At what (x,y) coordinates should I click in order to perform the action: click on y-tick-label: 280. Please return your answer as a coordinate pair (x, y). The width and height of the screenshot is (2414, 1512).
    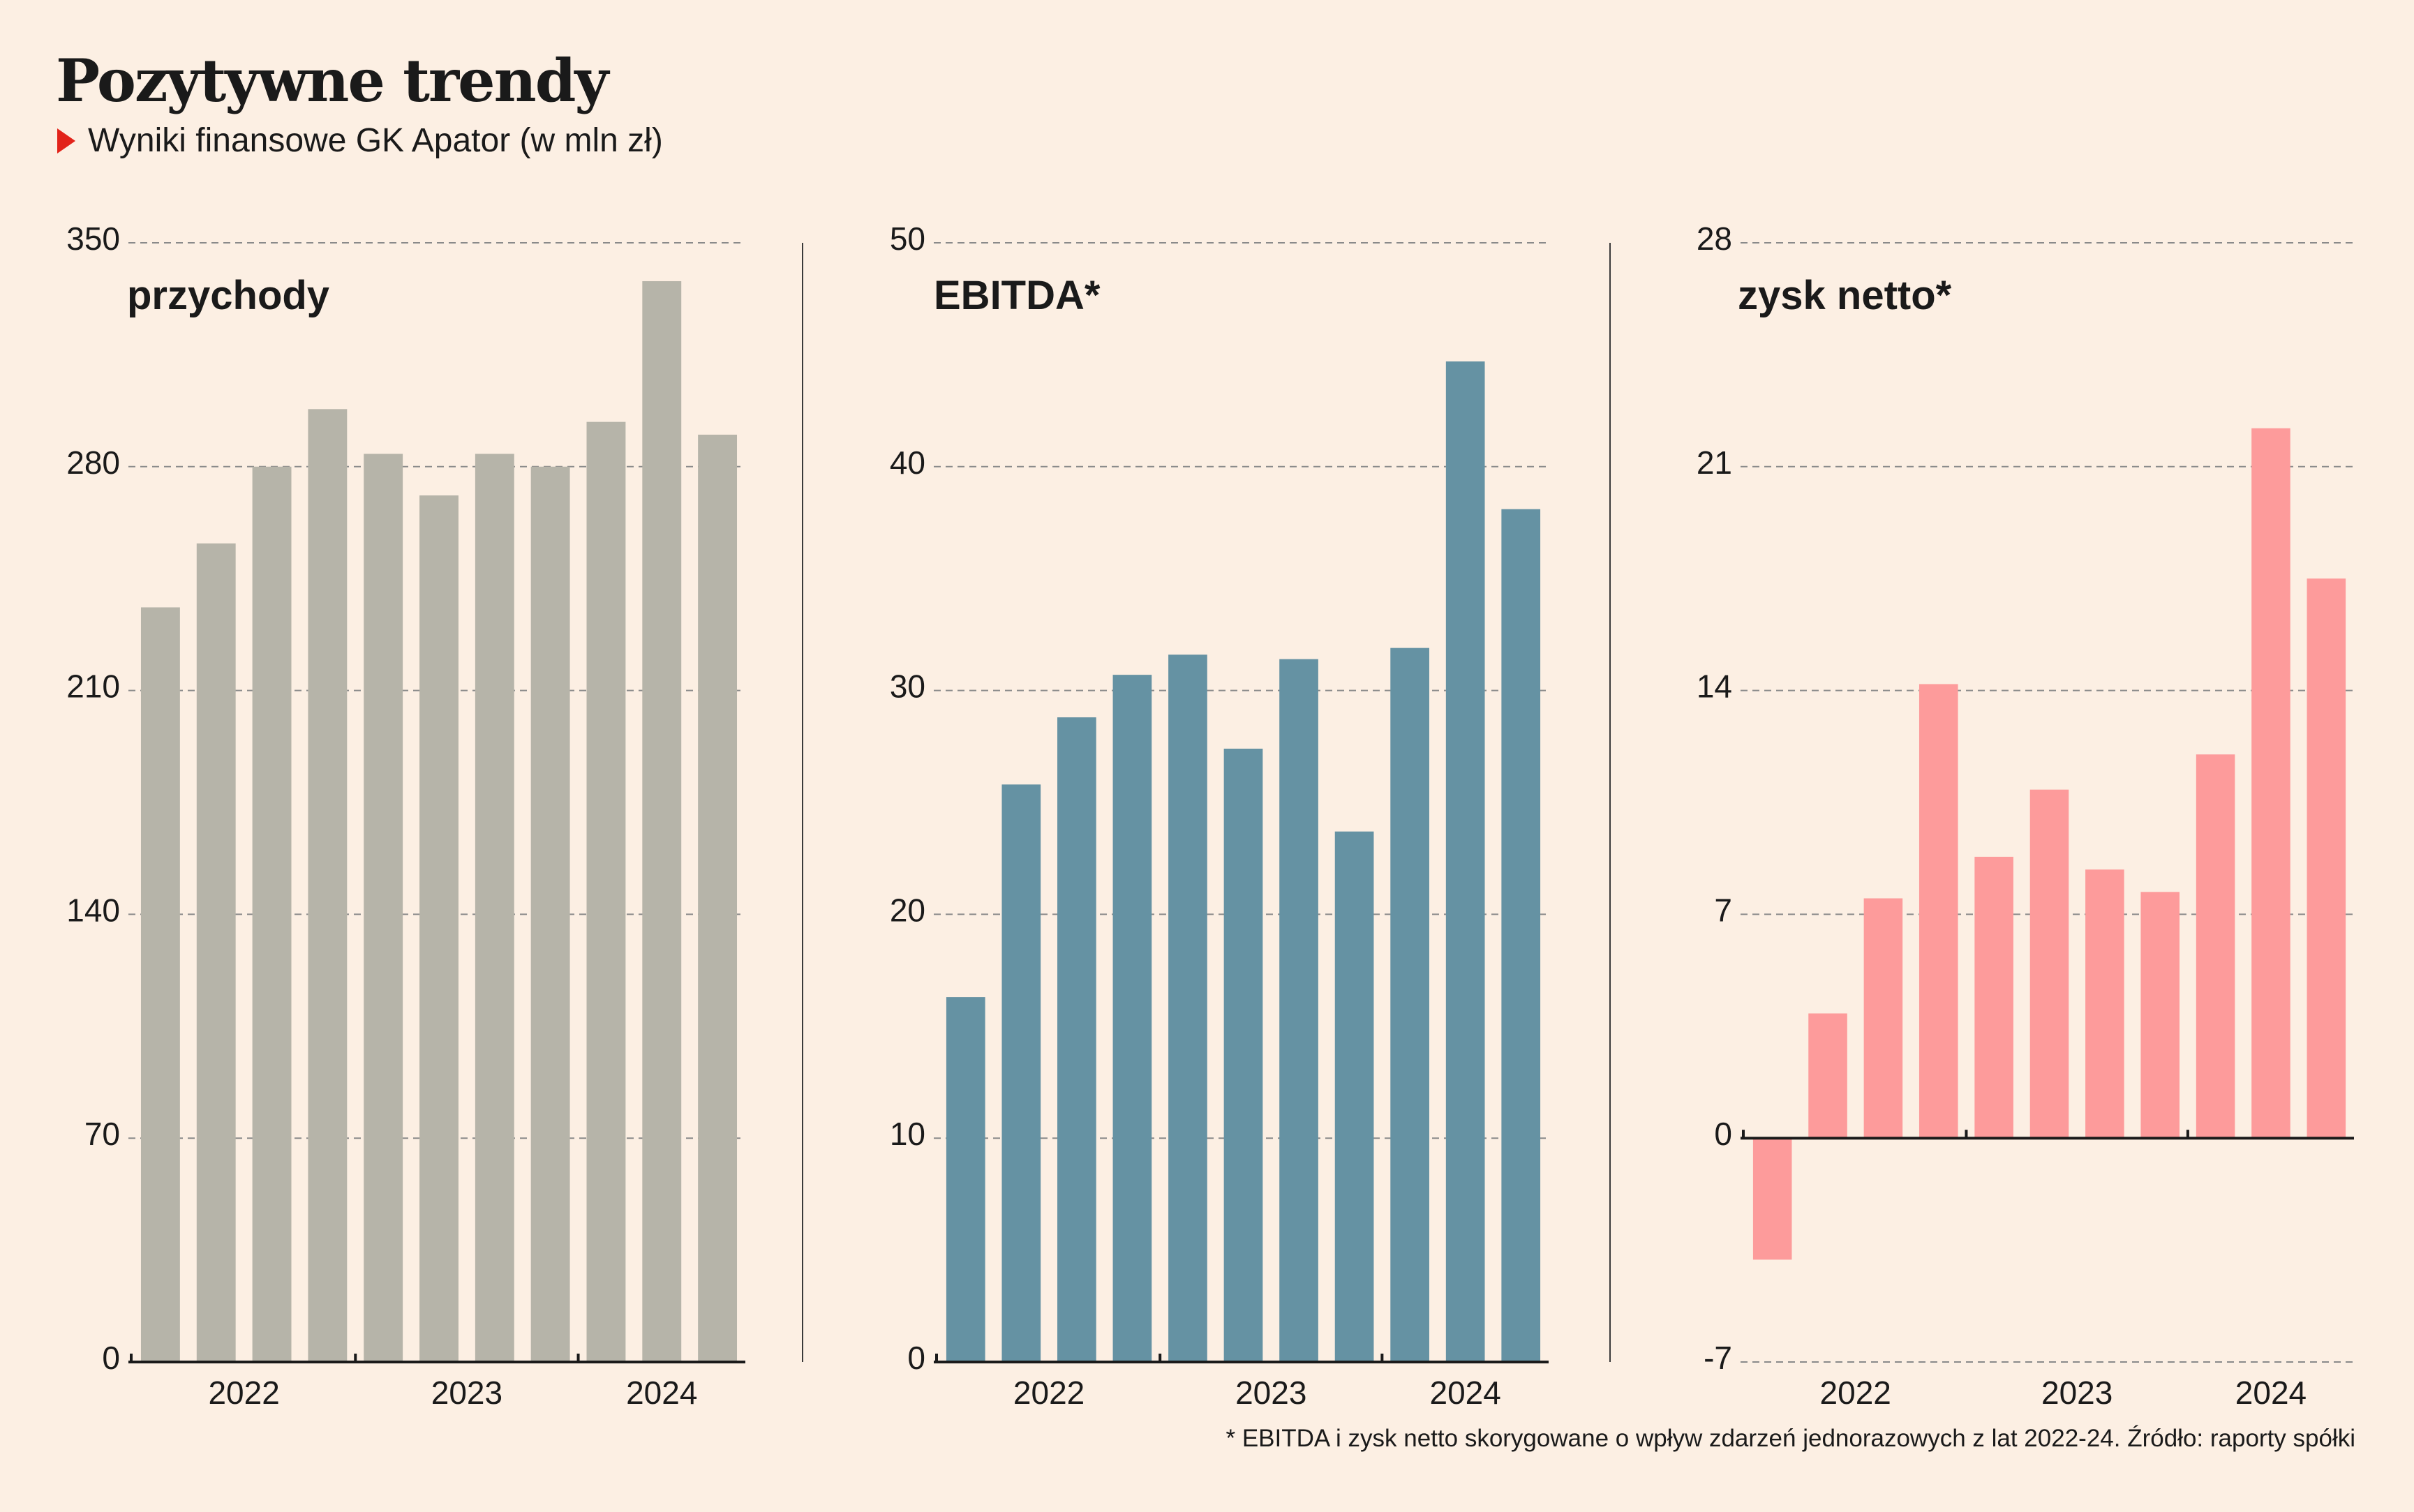
    Looking at the image, I should click on (93, 462).